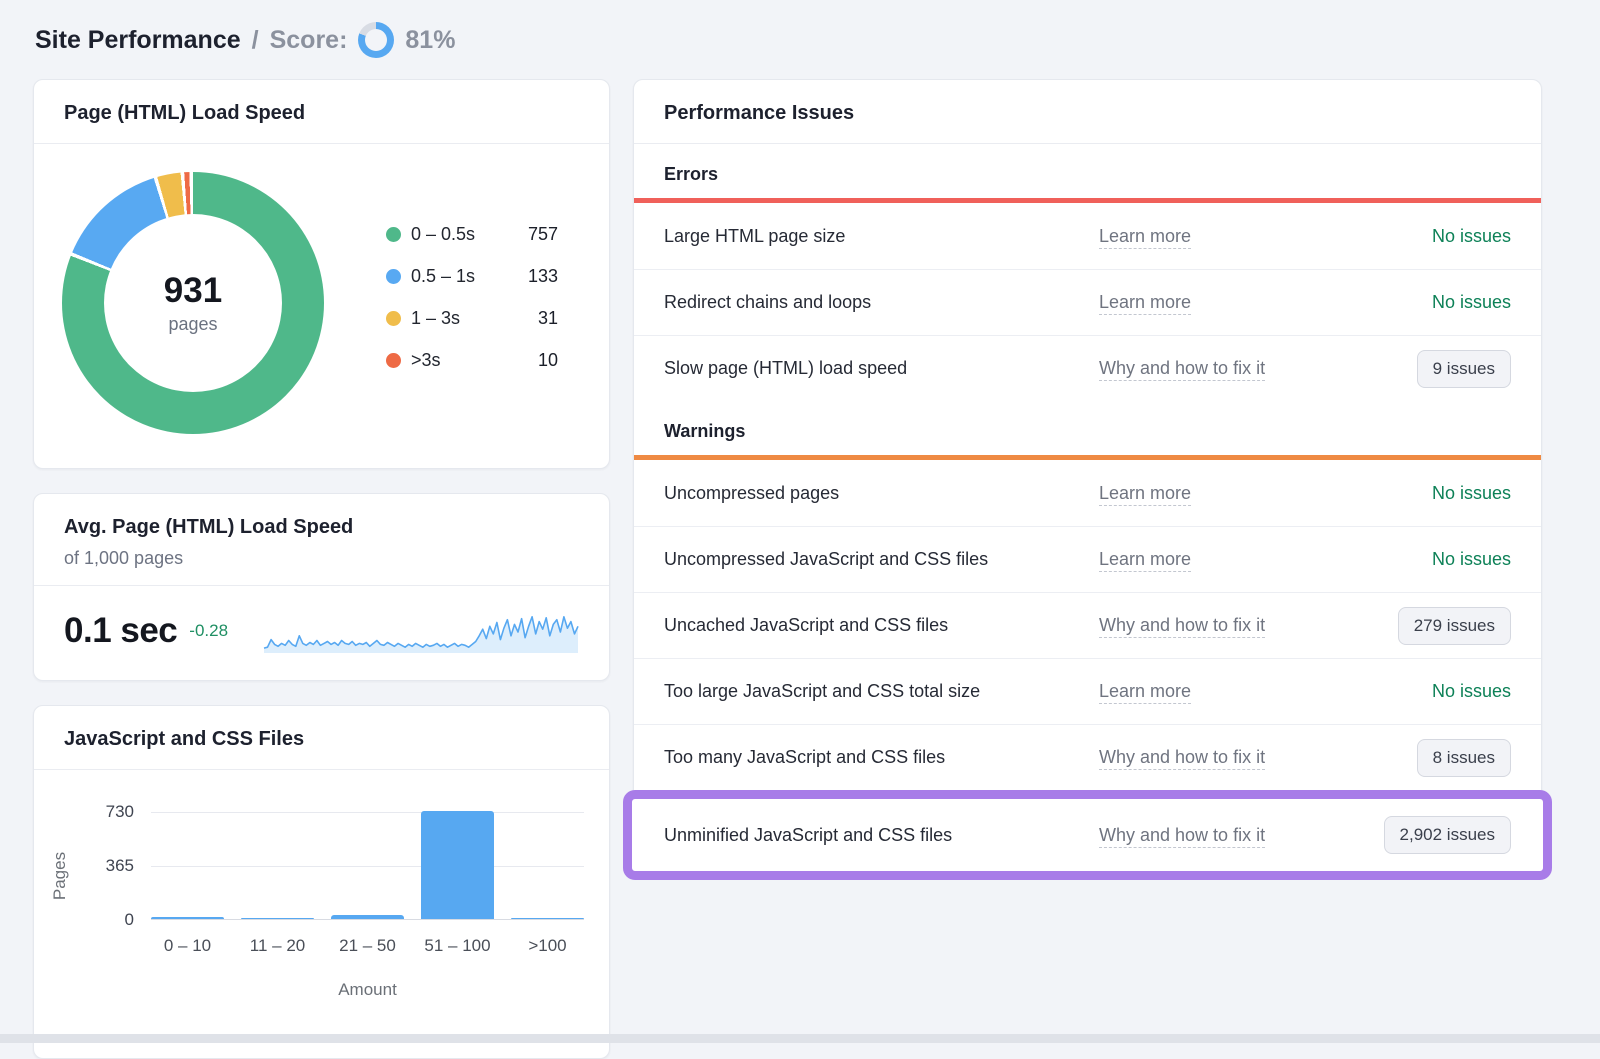 The height and width of the screenshot is (1059, 1600). I want to click on score-value: 81%, so click(430, 39).